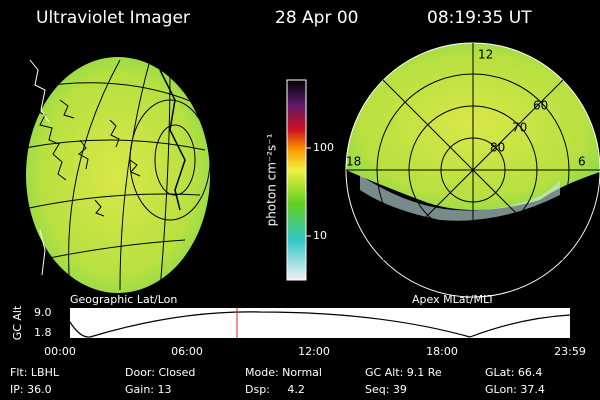  I want to click on right-label: Apex MLat/MLT, so click(453, 299).